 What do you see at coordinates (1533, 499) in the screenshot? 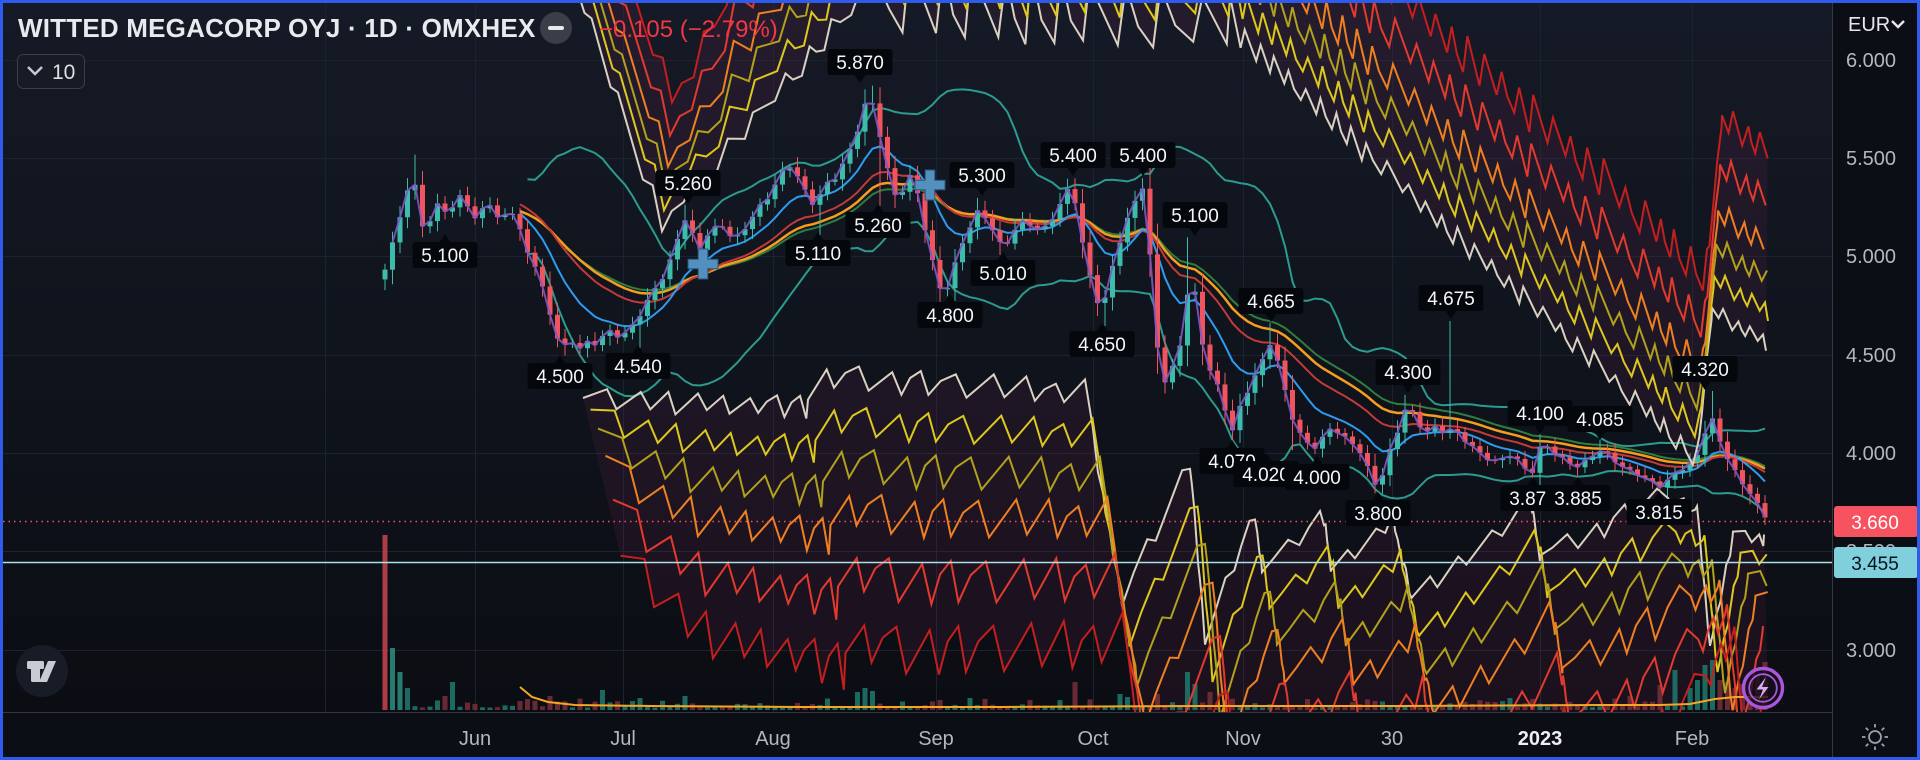
I see `svg-text: 3.870` at bounding box center [1533, 499].